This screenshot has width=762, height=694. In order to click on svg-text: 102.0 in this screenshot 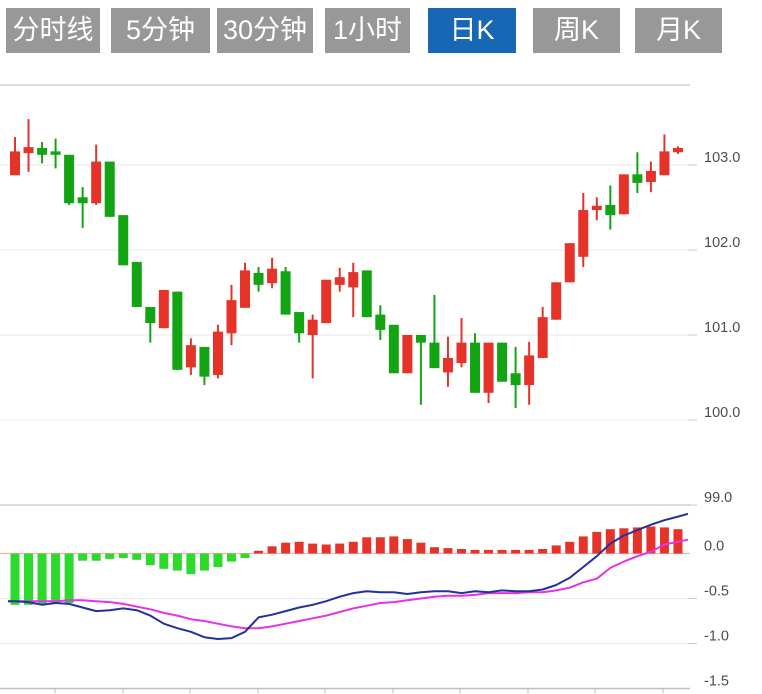, I will do `click(722, 243)`.